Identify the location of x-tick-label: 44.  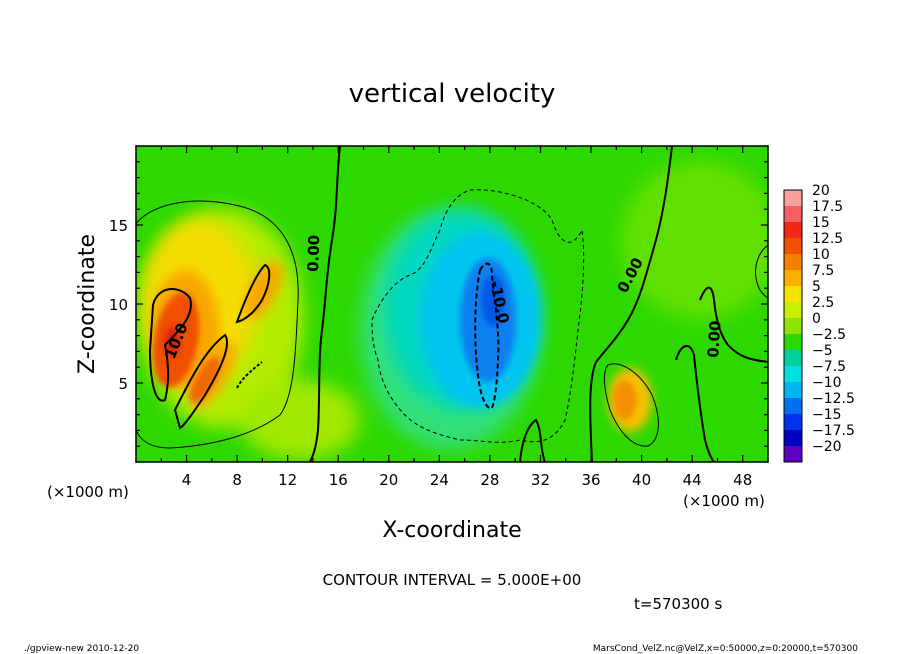
(692, 480).